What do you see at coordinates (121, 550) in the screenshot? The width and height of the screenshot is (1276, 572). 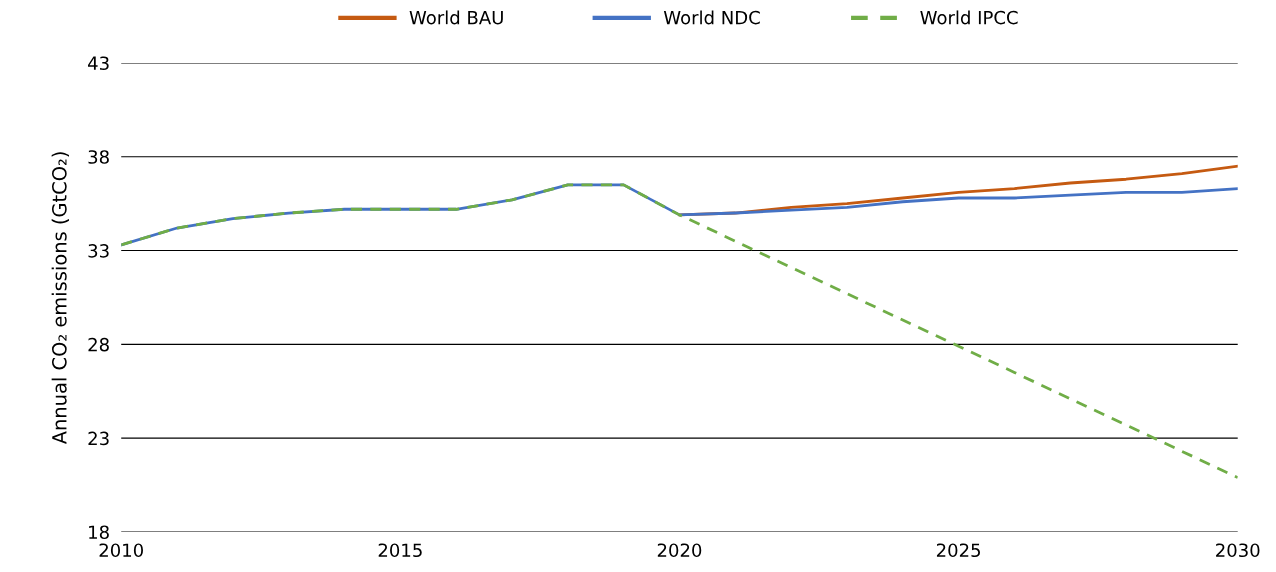 I see `x-tick-label: 2010` at bounding box center [121, 550].